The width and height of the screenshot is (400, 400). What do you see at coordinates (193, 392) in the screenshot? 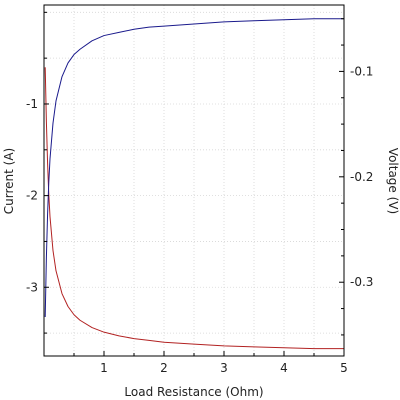
I see `x-axis-title: Load Resistance (Ohm)` at bounding box center [193, 392].